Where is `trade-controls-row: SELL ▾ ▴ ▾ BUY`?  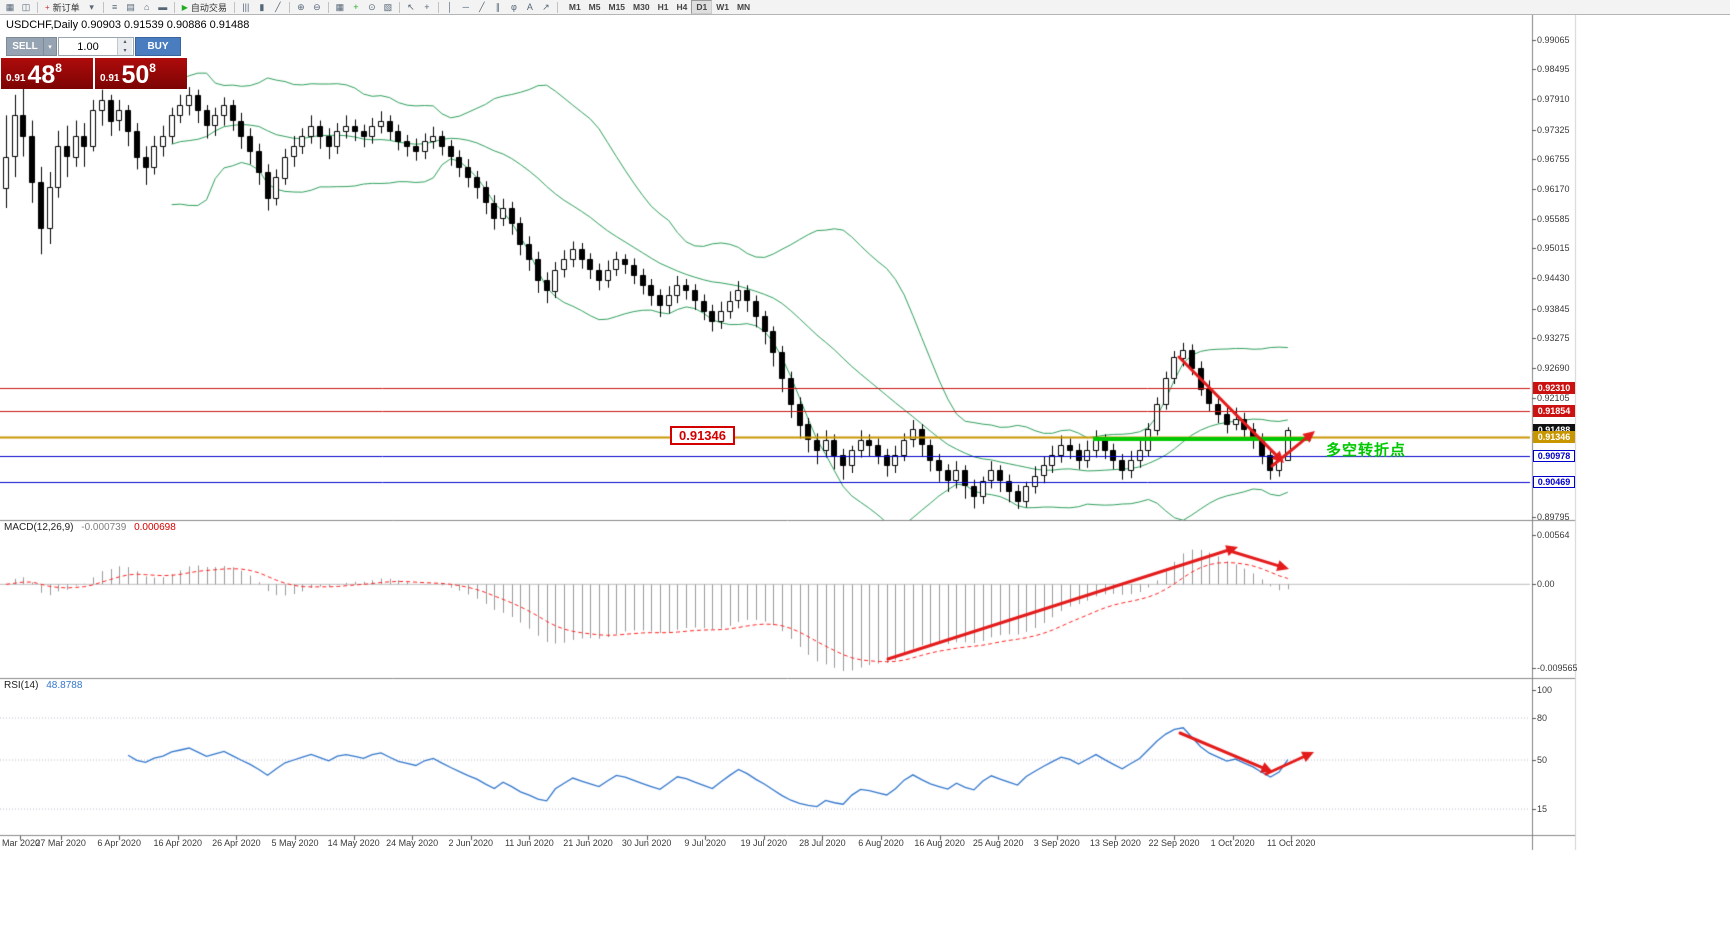
trade-controls-row: SELL ▾ ▴ ▾ BUY is located at coordinates (97, 46).